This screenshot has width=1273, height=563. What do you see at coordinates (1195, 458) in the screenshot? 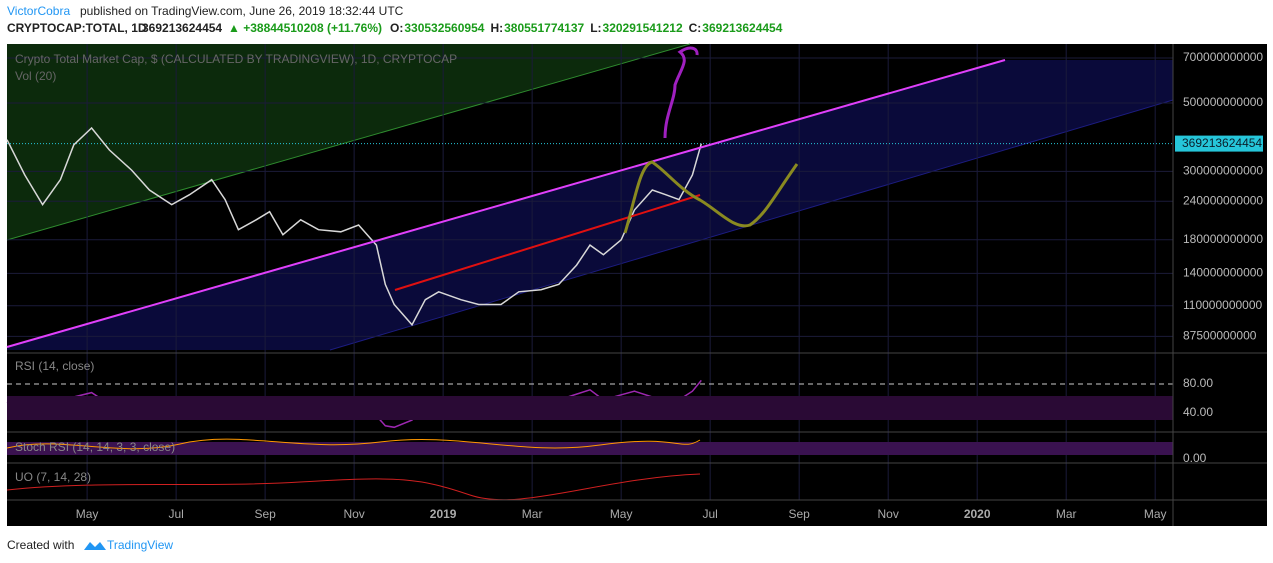
I see `y-tick-label: 0.00` at bounding box center [1195, 458].